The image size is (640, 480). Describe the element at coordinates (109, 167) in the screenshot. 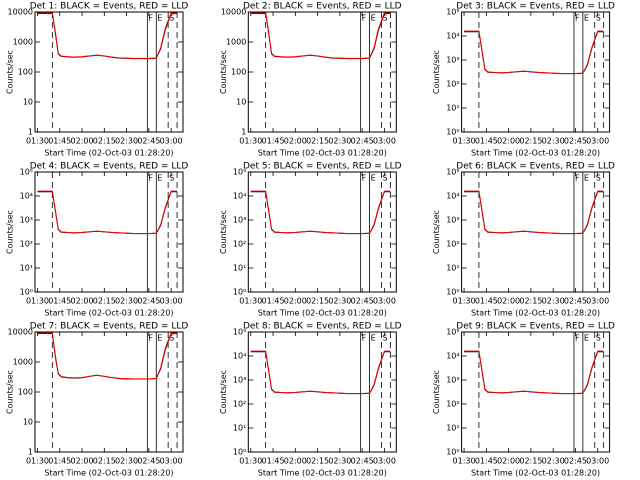

I see `chart-title: Det 4: BLACK = Events, RED = LLD` at that location.